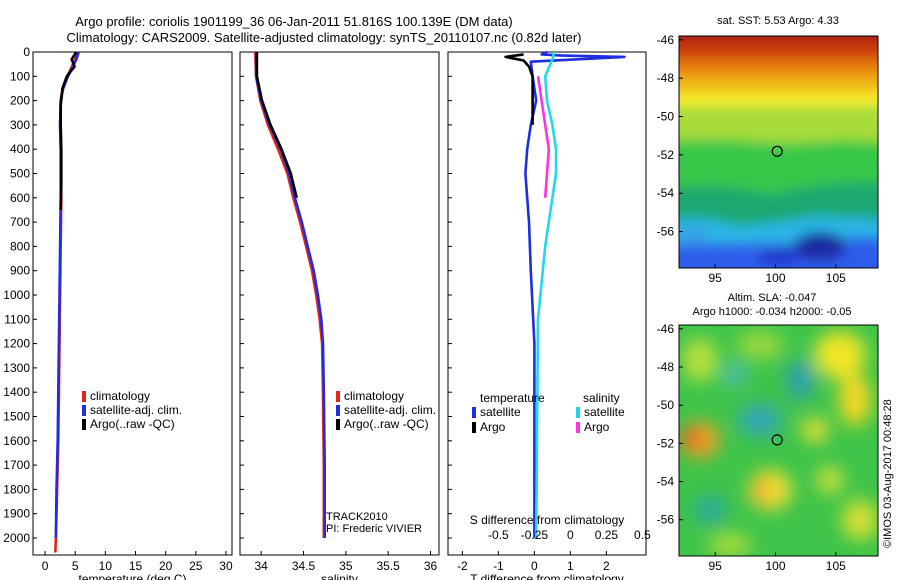  Describe the element at coordinates (357, 517) in the screenshot. I see `annotation-track: TRACK2010` at that location.